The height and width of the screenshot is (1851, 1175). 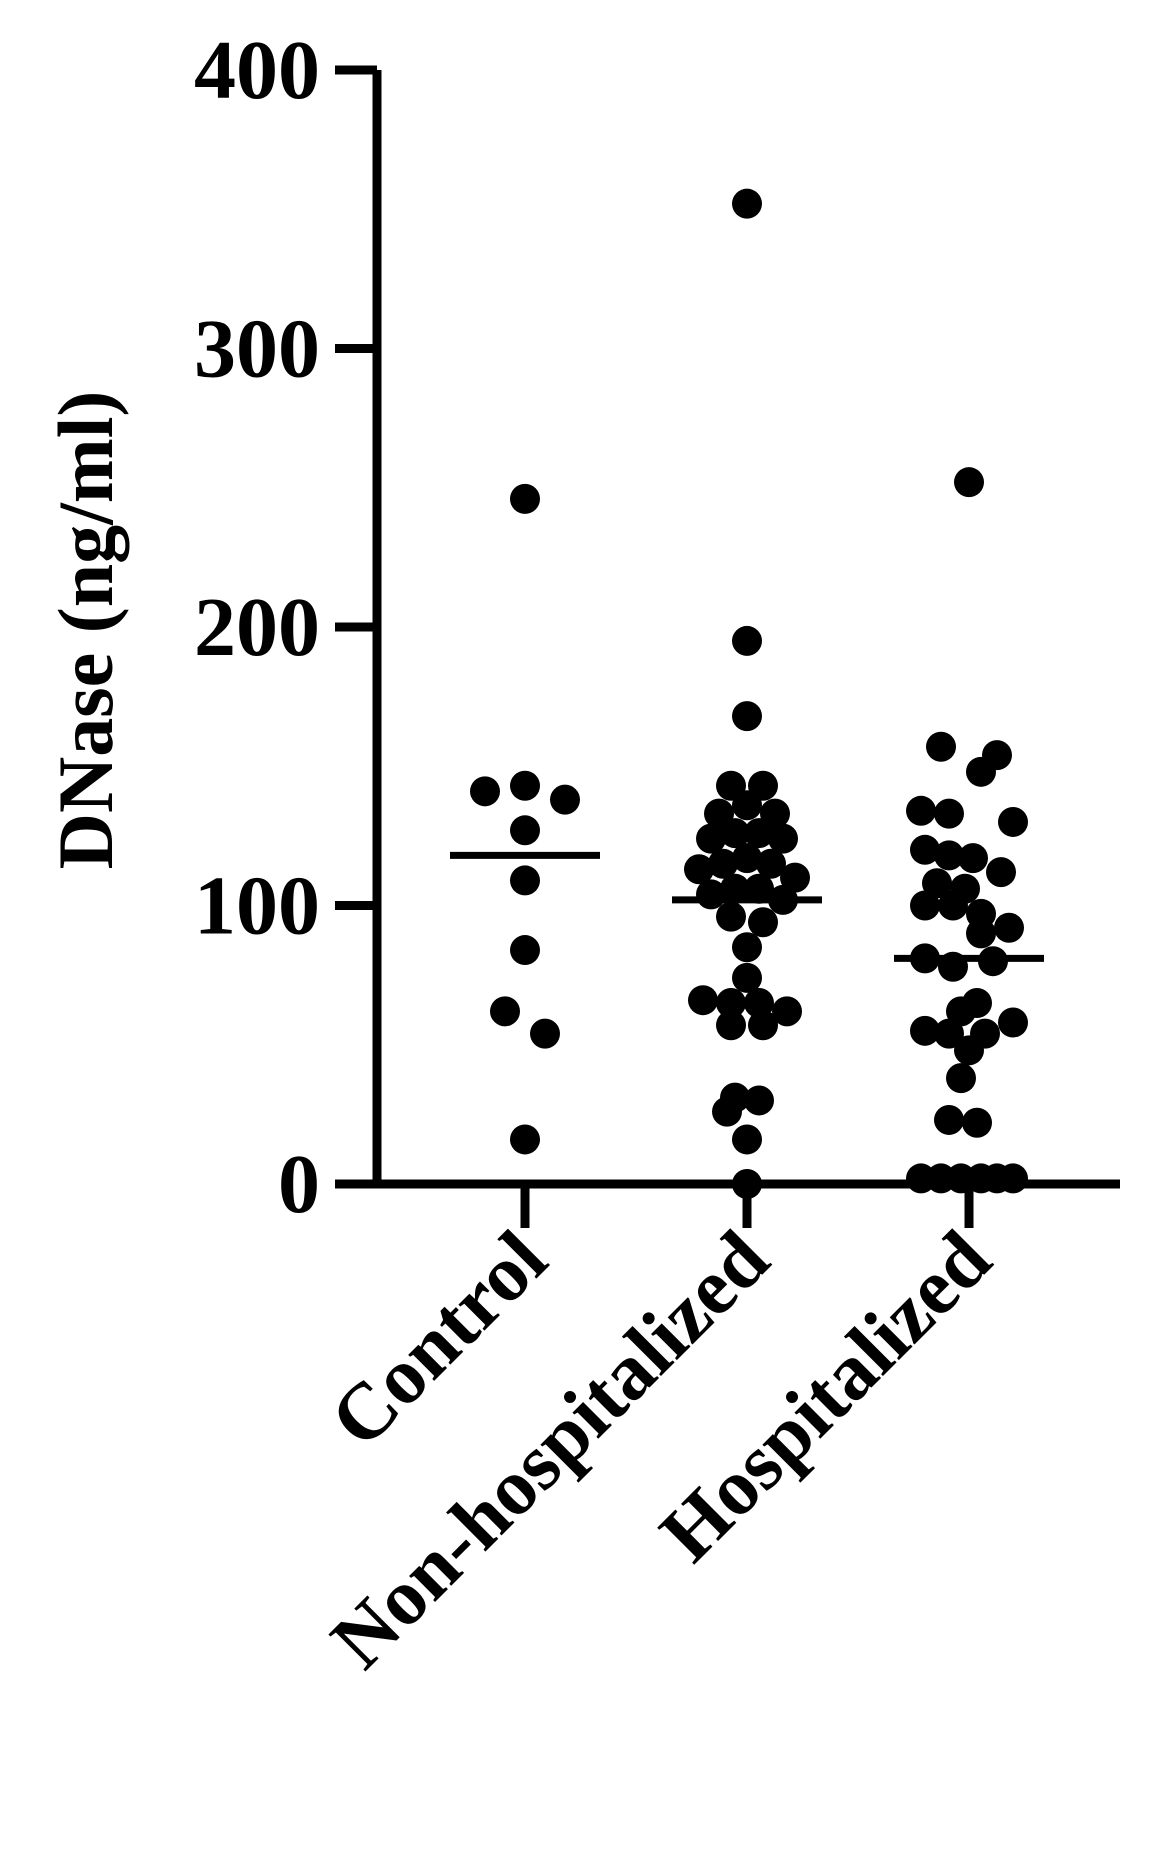 I want to click on y-ticks: 0 100 200 300 400, so click(x=285, y=627).